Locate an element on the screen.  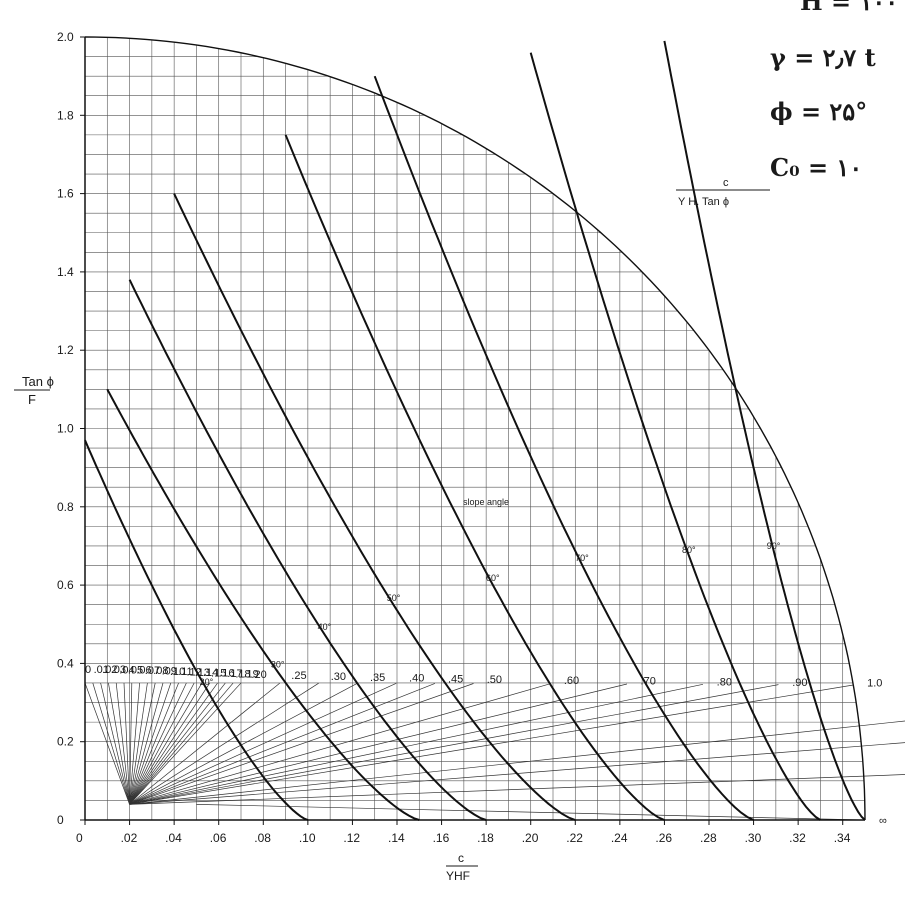
slope-curve-label: 60° is located at coordinates (493, 578).